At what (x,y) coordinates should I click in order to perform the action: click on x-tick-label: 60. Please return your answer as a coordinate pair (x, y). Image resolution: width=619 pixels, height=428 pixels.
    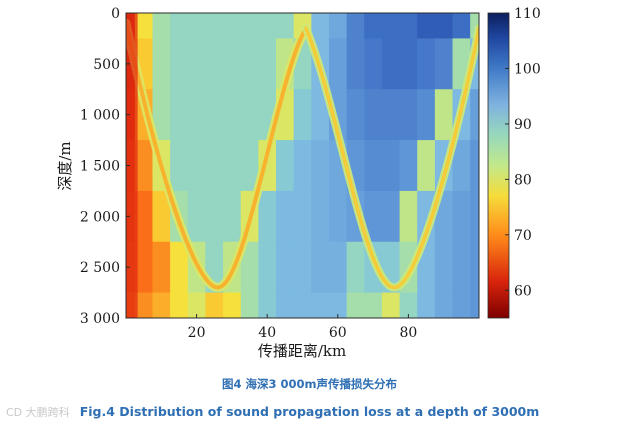
    Looking at the image, I should click on (338, 333).